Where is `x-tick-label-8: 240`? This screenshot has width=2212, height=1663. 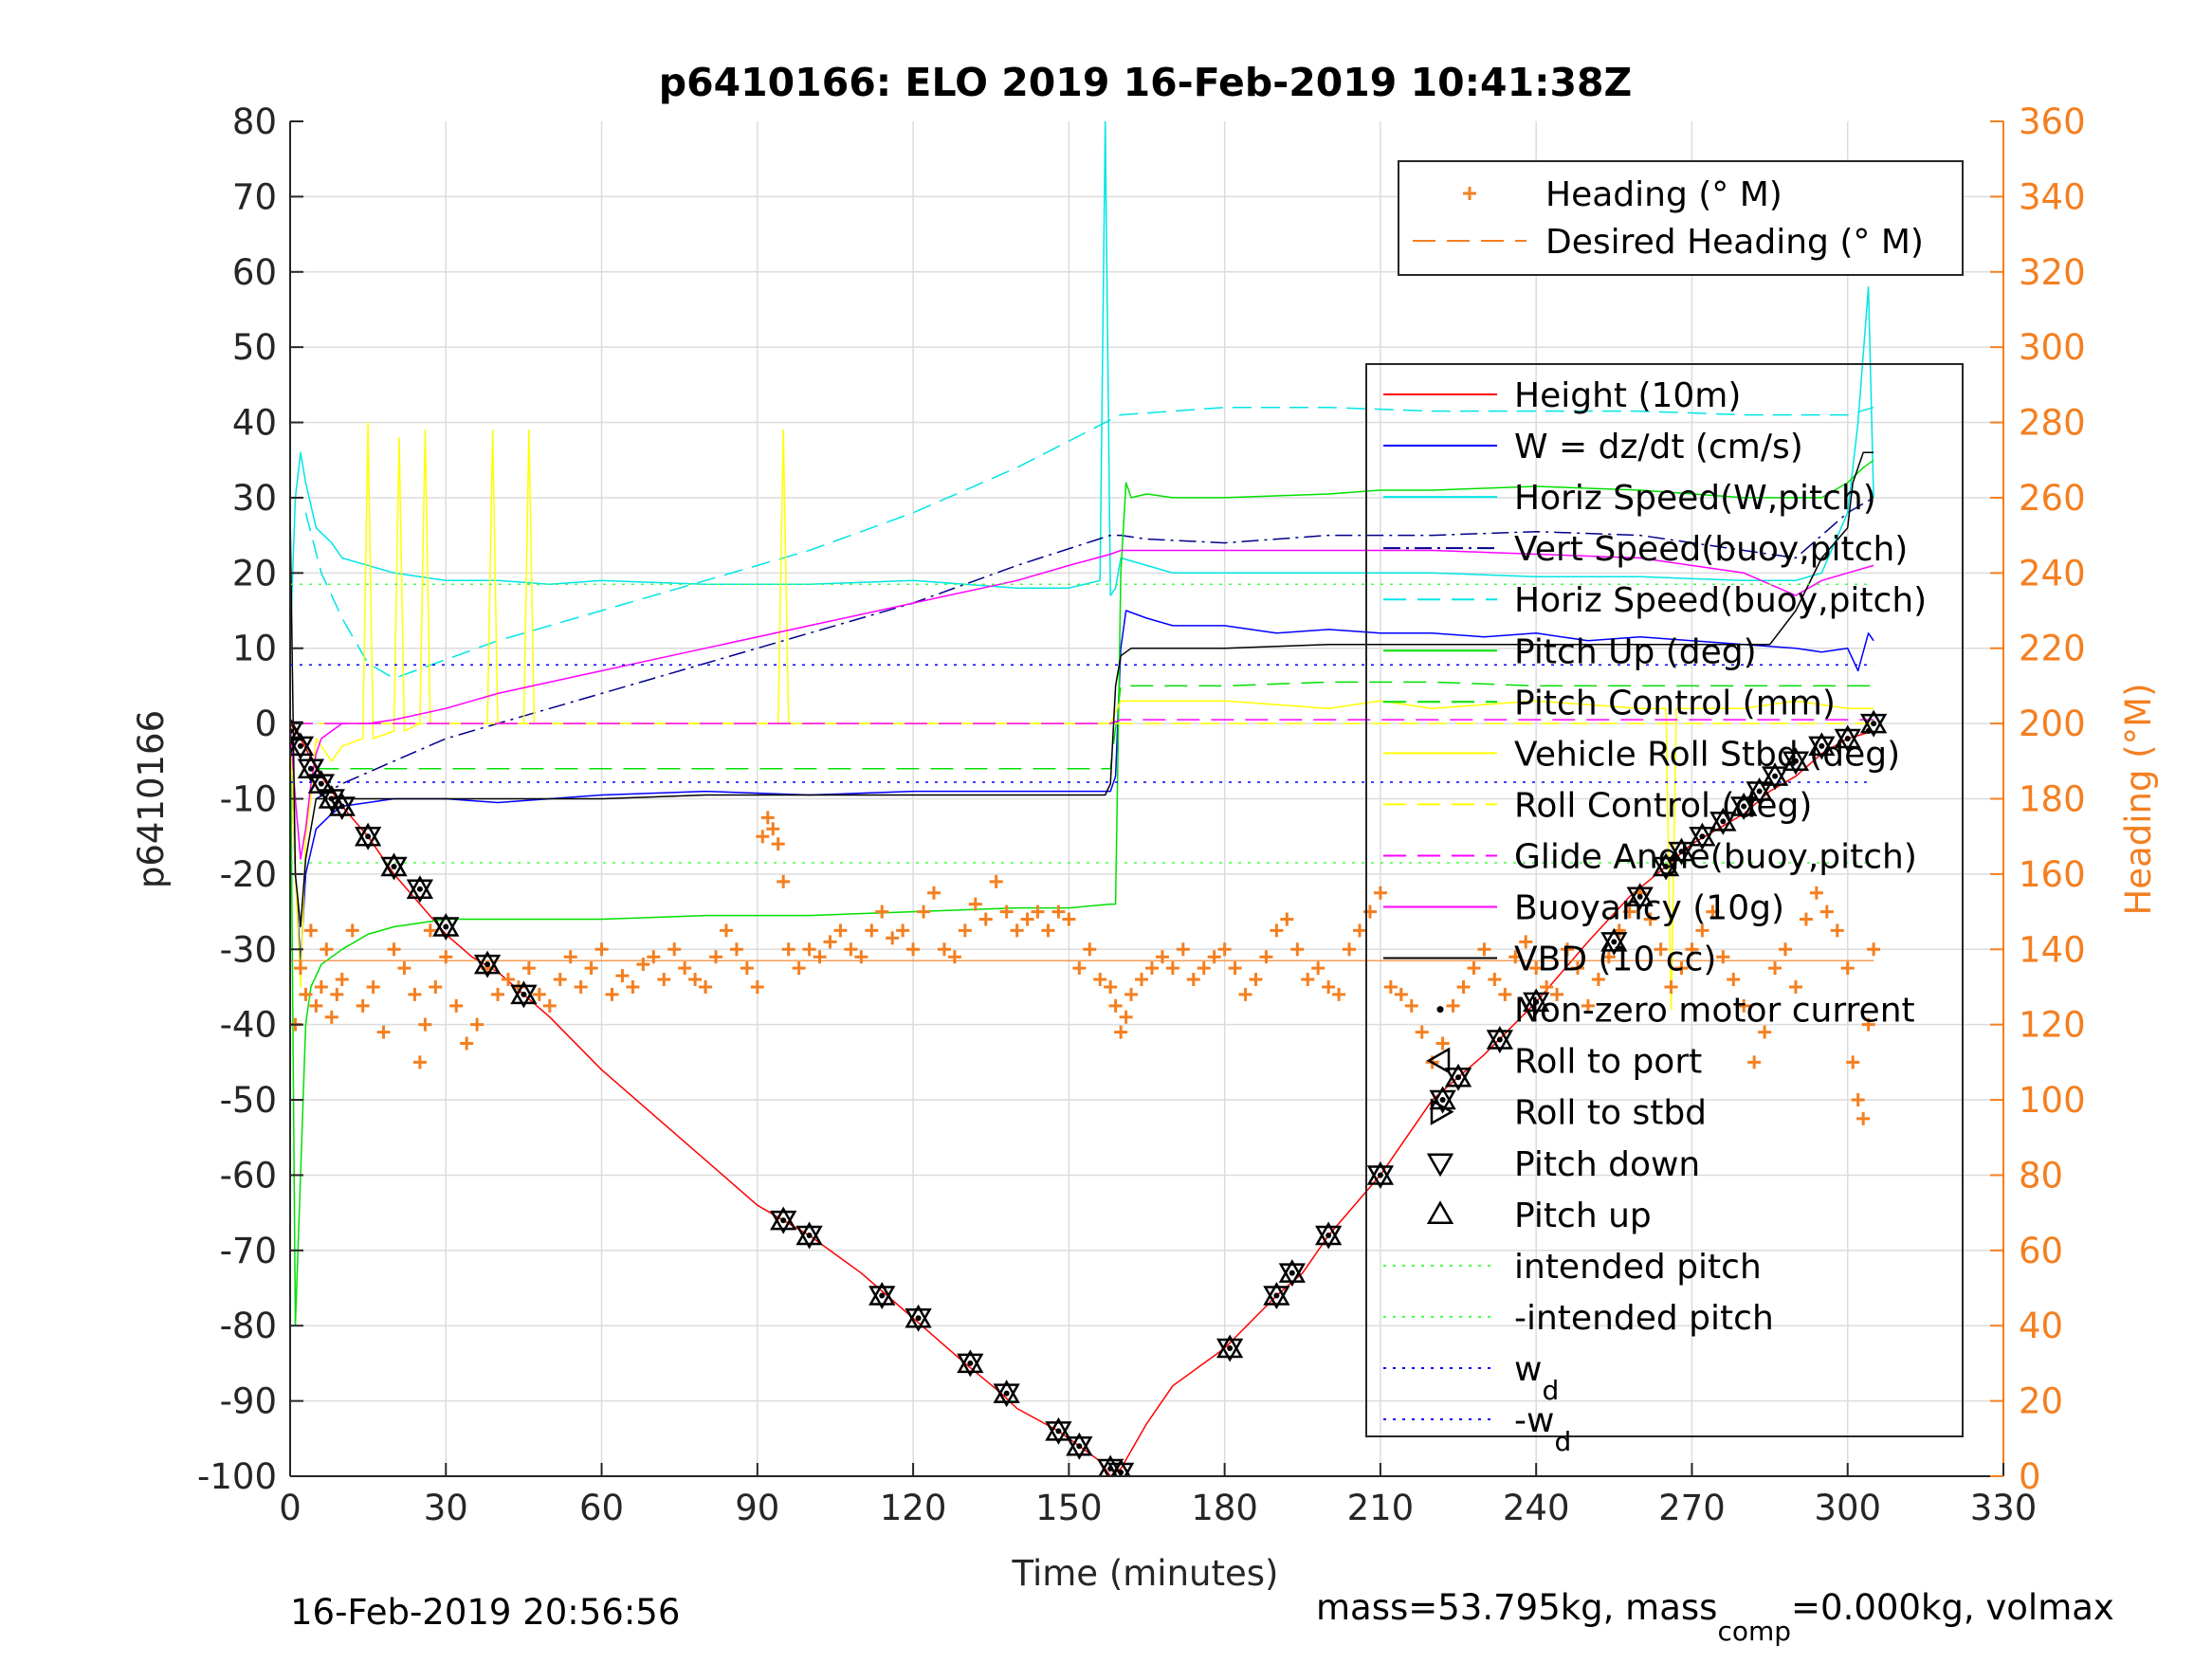 x-tick-label-8: 240 is located at coordinates (1536, 1508).